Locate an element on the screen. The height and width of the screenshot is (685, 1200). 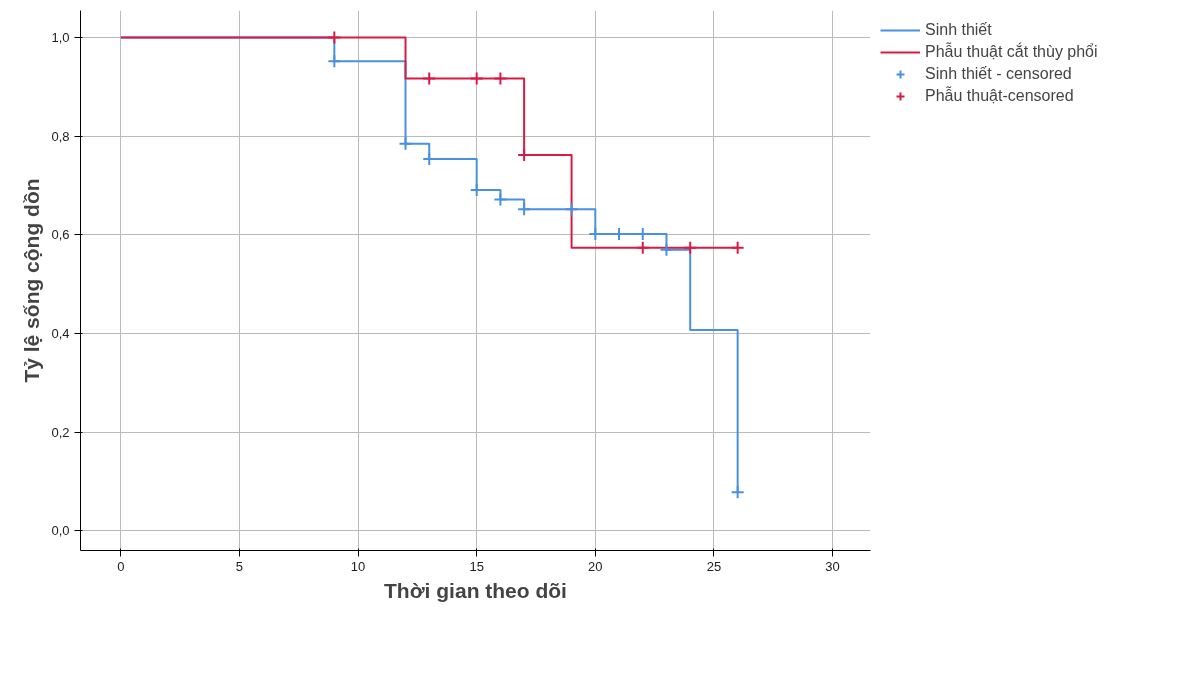
x-tick-label: 25 is located at coordinates (714, 566).